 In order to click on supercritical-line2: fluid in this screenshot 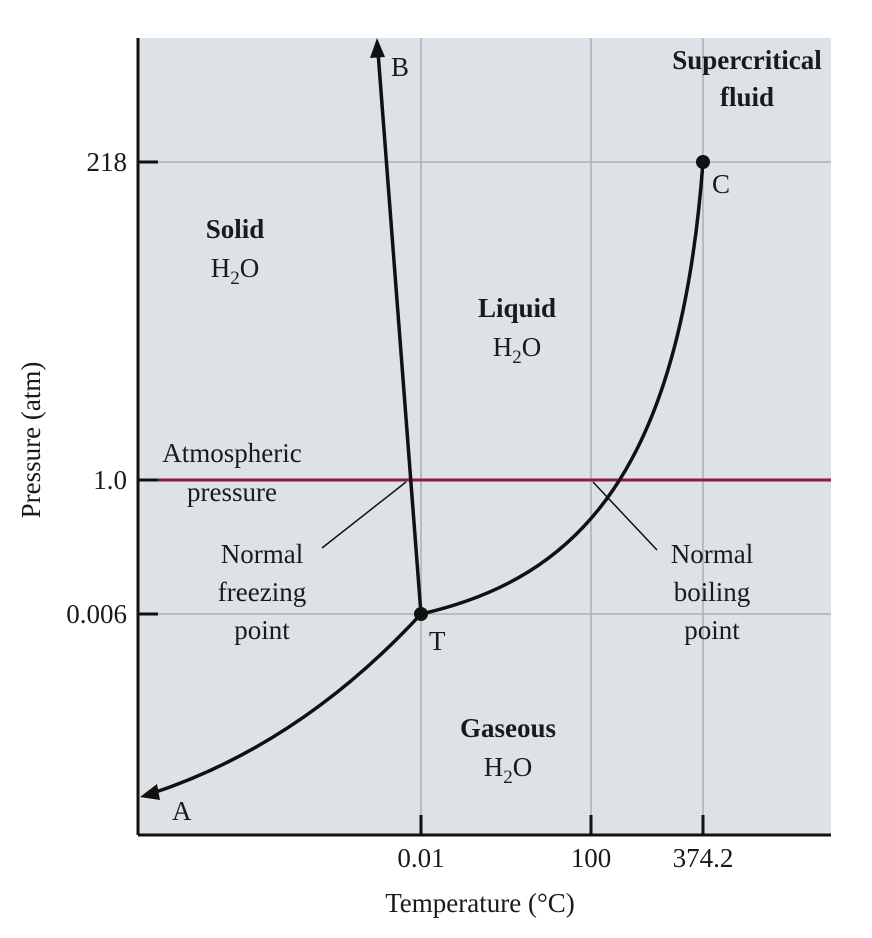, I will do `click(747, 97)`.